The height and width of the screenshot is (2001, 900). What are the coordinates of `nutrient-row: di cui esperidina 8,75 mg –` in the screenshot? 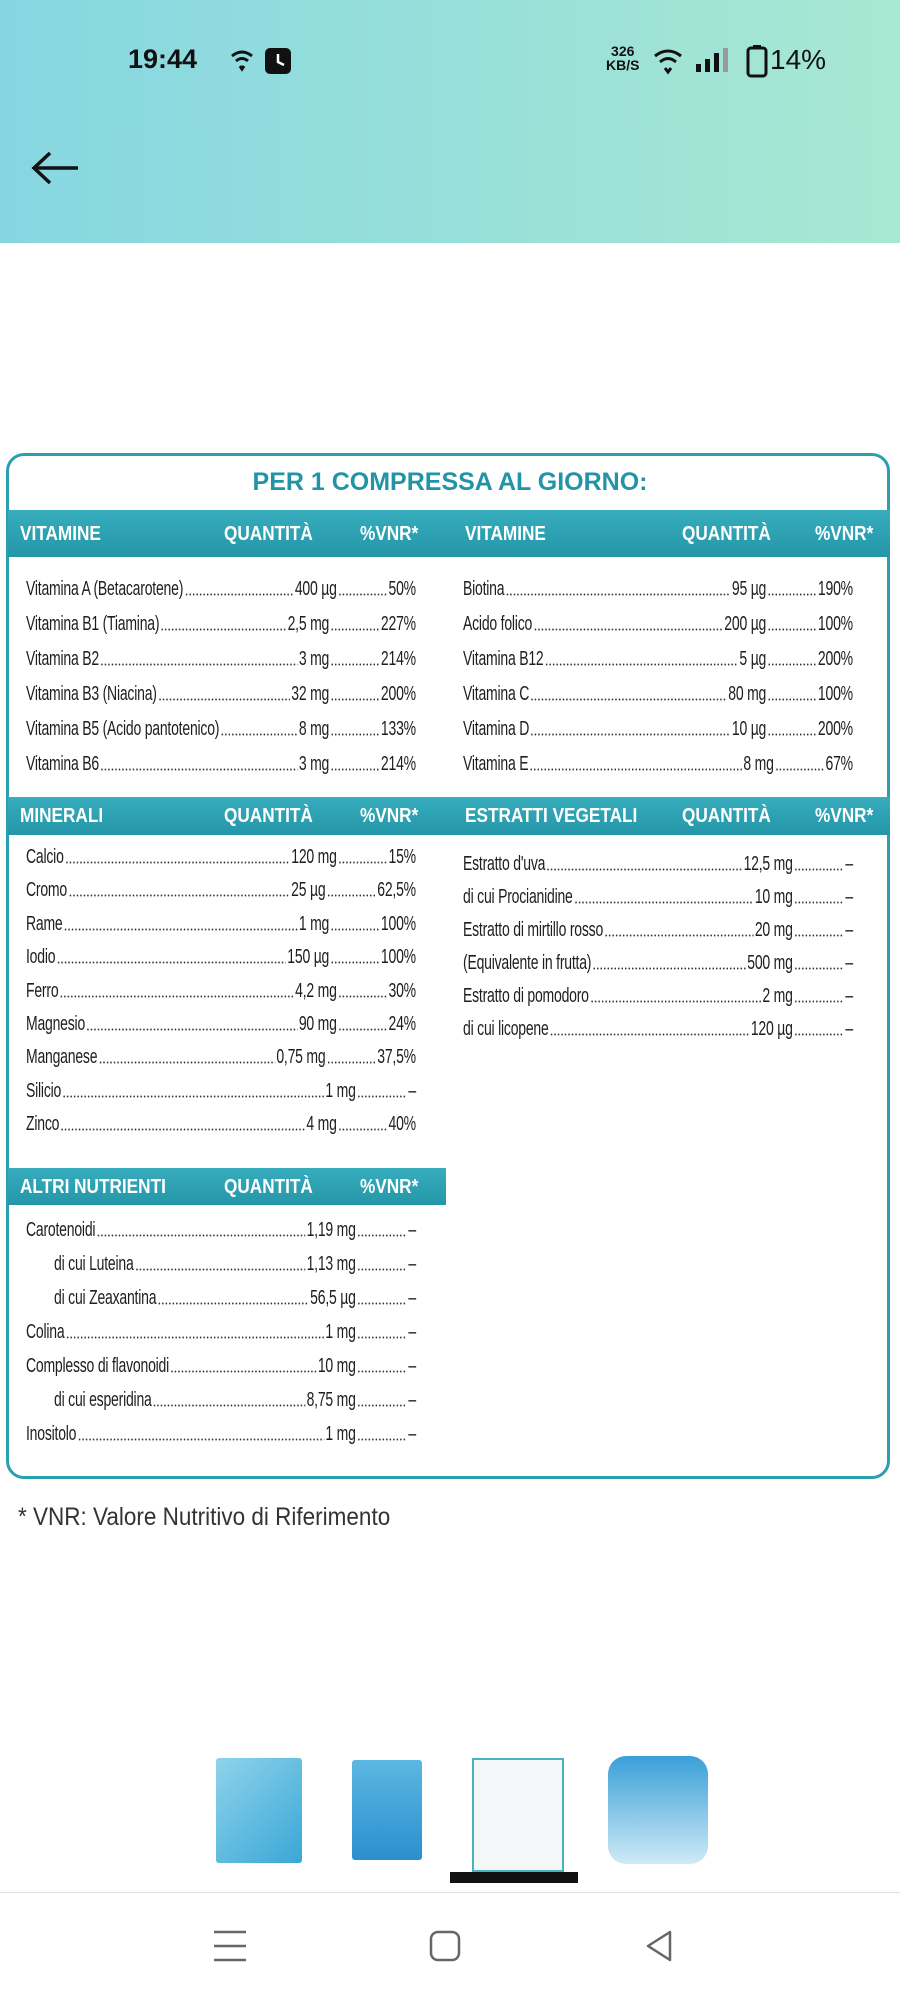 It's located at (221, 1400).